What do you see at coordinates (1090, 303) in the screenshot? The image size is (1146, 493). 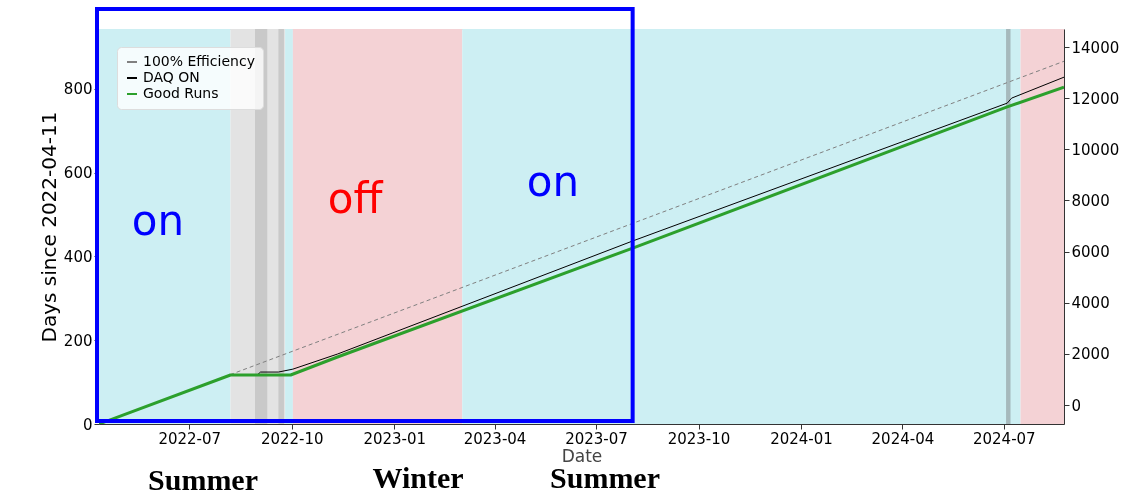 I see `y2-tick-label: 4000` at bounding box center [1090, 303].